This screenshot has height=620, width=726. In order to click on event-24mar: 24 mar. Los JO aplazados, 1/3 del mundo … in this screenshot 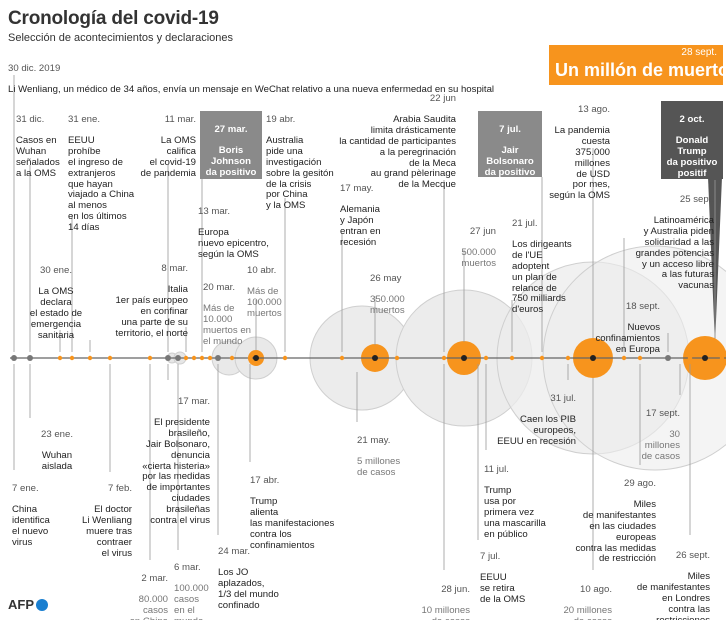, I will do `click(260, 578)`.